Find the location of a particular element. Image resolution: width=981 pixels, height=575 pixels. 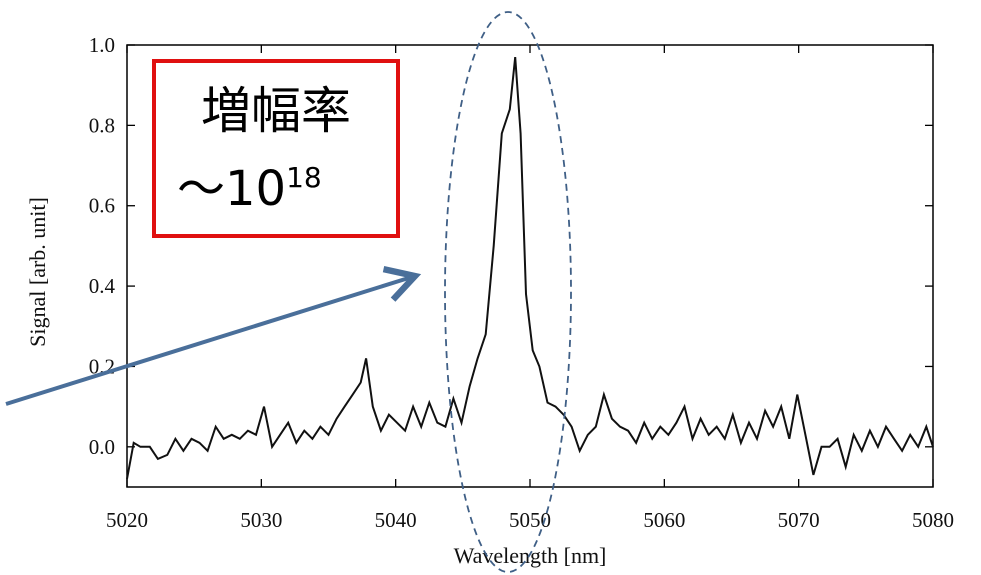

callout-line1: 増幅率 is located at coordinates (276, 111).